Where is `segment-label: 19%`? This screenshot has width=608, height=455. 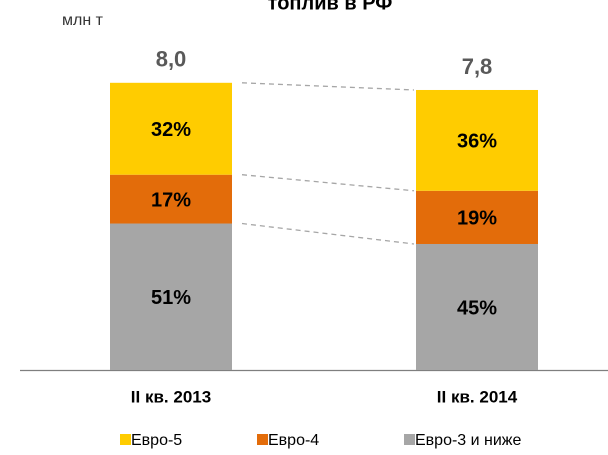
segment-label: 19% is located at coordinates (477, 219).